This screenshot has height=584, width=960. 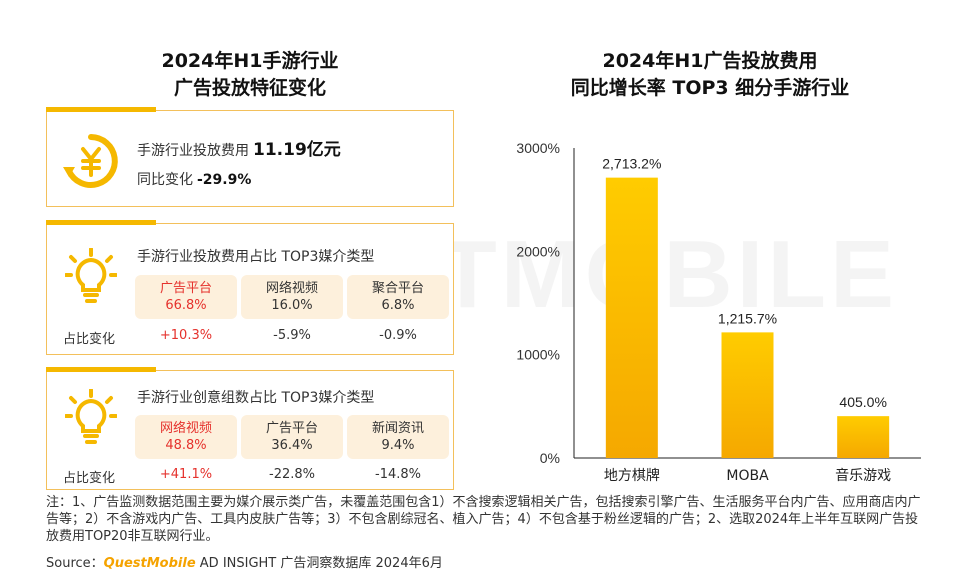 What do you see at coordinates (398, 335) in the screenshot?
I see `change-value: -0.9%` at bounding box center [398, 335].